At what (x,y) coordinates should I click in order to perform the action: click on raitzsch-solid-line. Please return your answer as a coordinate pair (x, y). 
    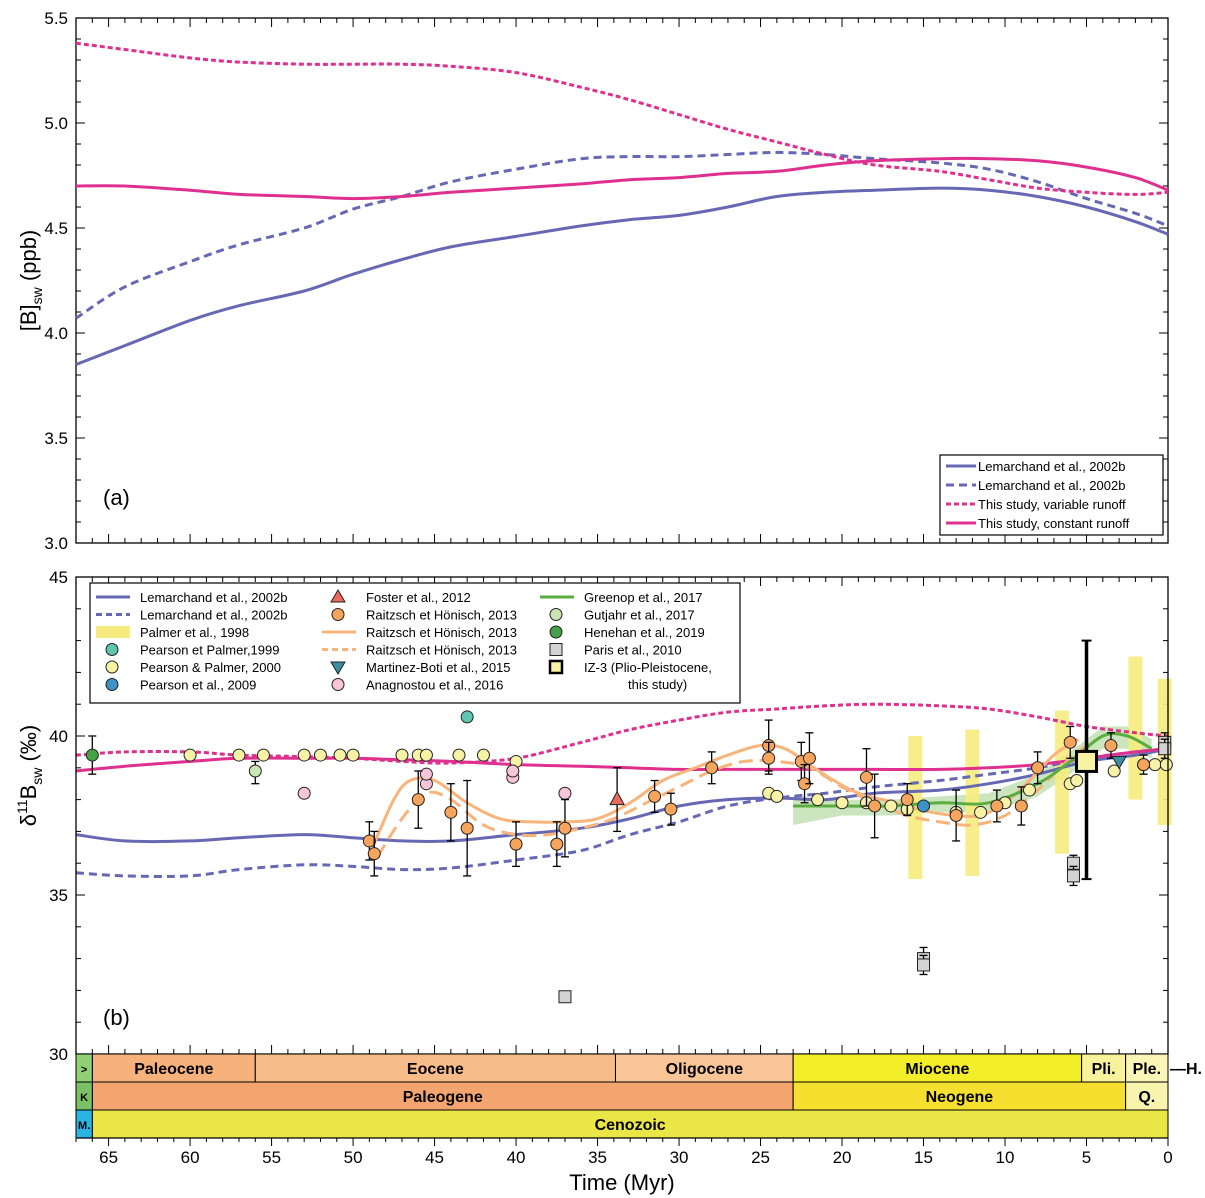
    Looking at the image, I should click on (725, 792).